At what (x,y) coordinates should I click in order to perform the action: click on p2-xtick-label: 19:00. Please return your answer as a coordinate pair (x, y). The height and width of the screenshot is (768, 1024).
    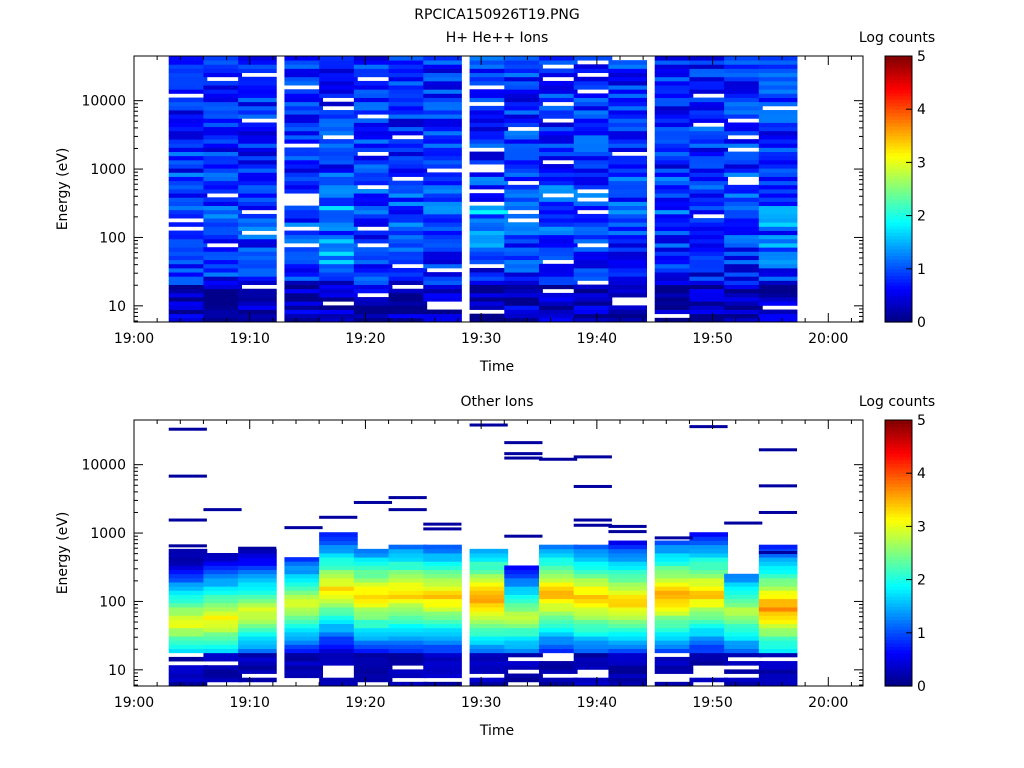
    Looking at the image, I should click on (134, 703).